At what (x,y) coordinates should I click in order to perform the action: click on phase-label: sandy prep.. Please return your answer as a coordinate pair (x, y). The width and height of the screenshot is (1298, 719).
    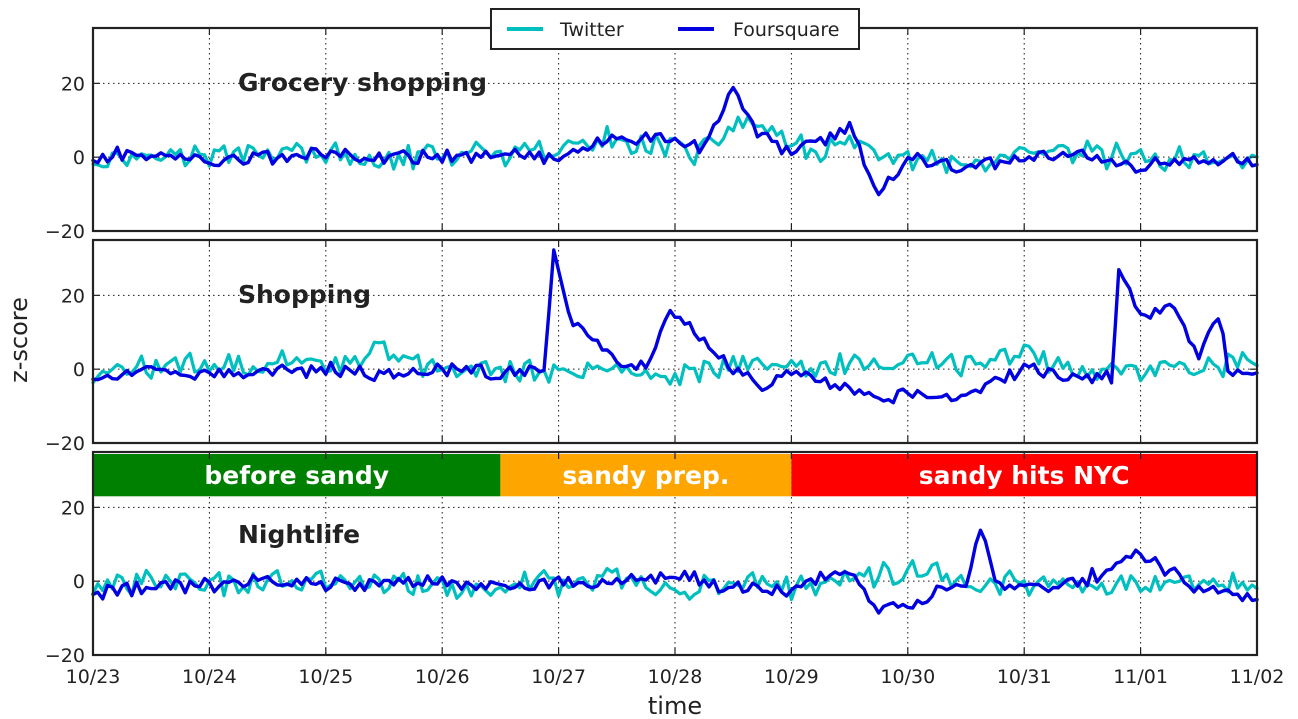
    Looking at the image, I should click on (645, 475).